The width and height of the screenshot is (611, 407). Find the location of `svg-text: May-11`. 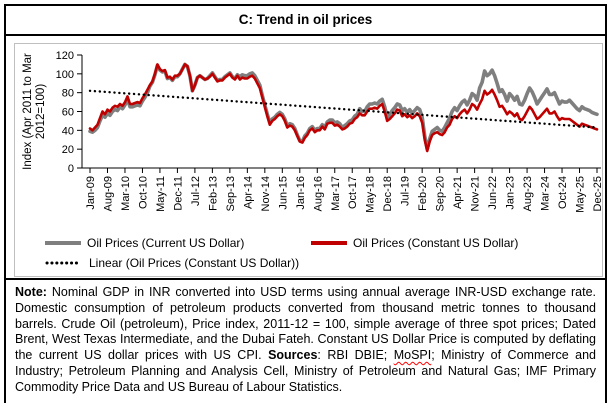

svg-text: May-11 is located at coordinates (161, 194).